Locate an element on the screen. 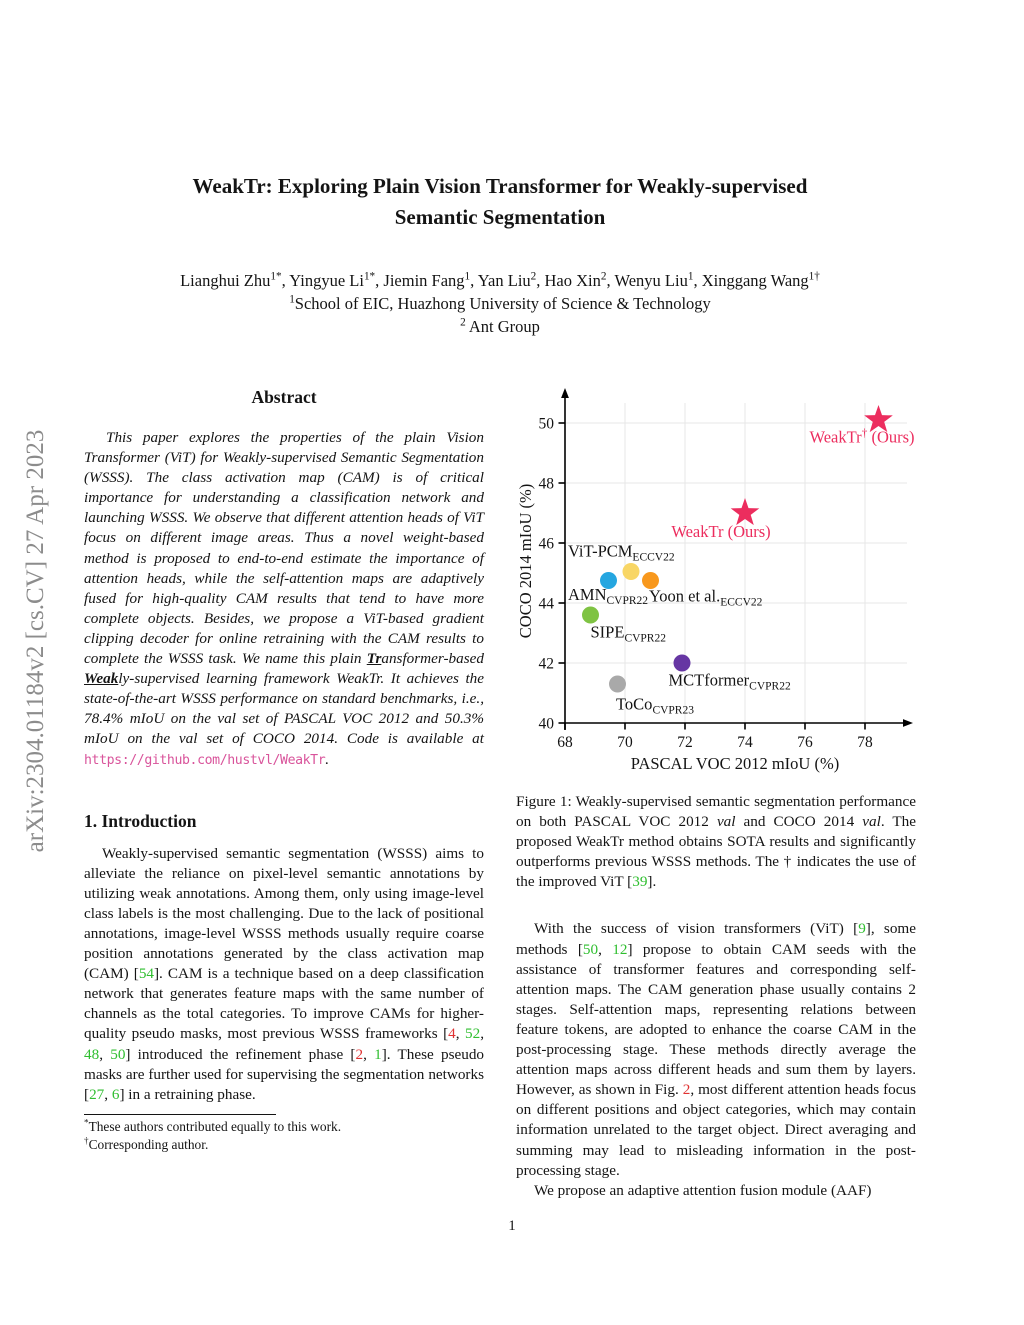  text-segment: ] in a retraining phase. is located at coordinates (187, 1094).